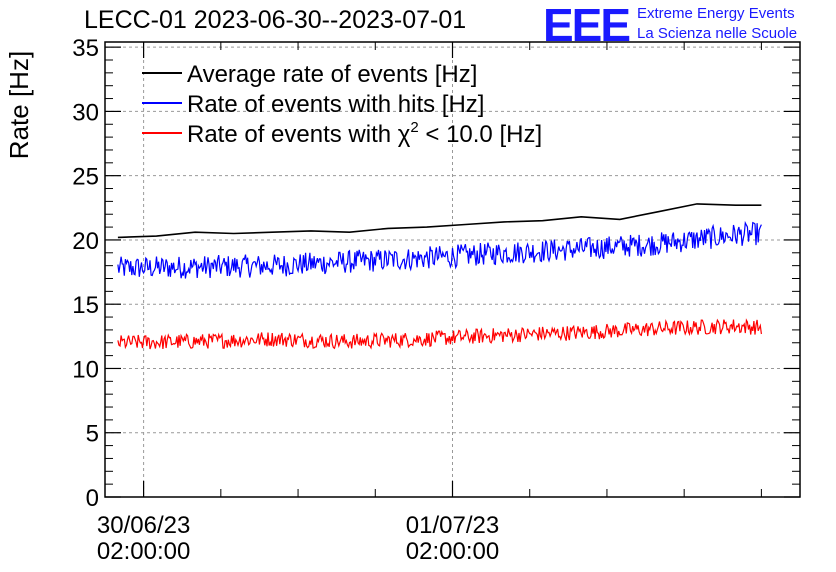 Image resolution: width=836 pixels, height=572 pixels. Describe the element at coordinates (332, 74) in the screenshot. I see `legend-entry-label: Average rate of events [Hz]` at that location.